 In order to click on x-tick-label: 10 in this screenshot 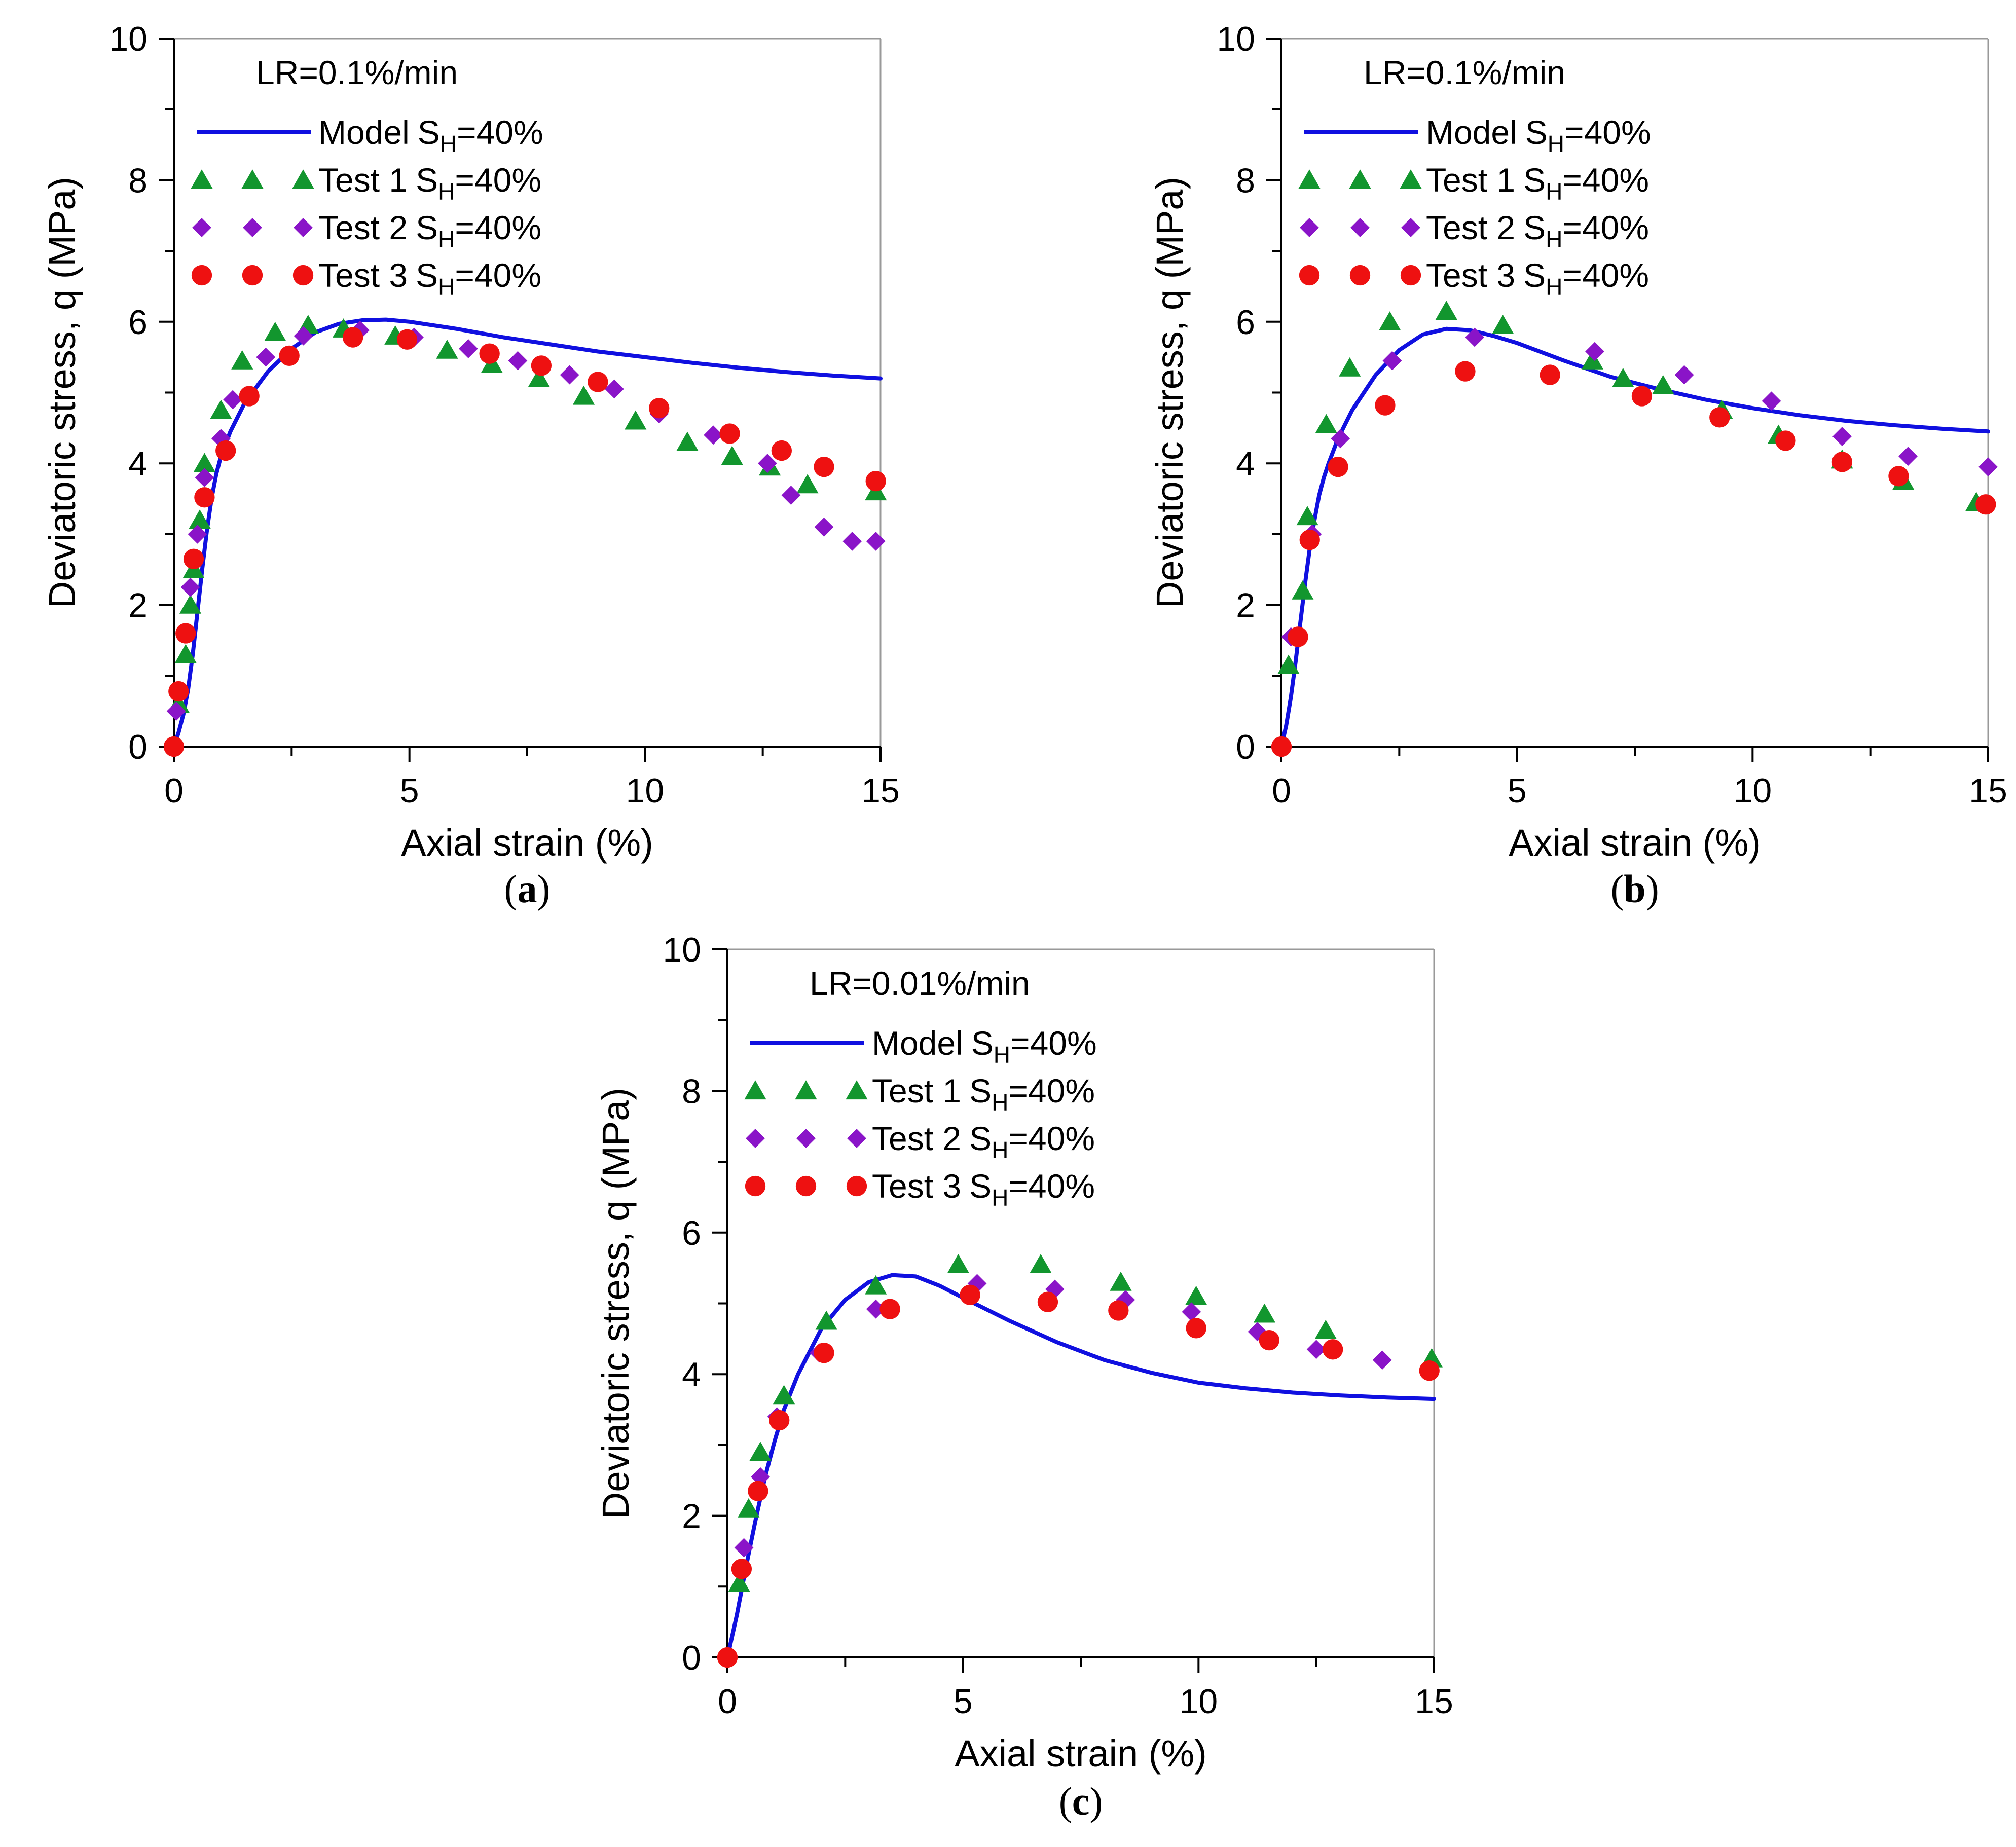, I will do `click(1199, 1701)`.